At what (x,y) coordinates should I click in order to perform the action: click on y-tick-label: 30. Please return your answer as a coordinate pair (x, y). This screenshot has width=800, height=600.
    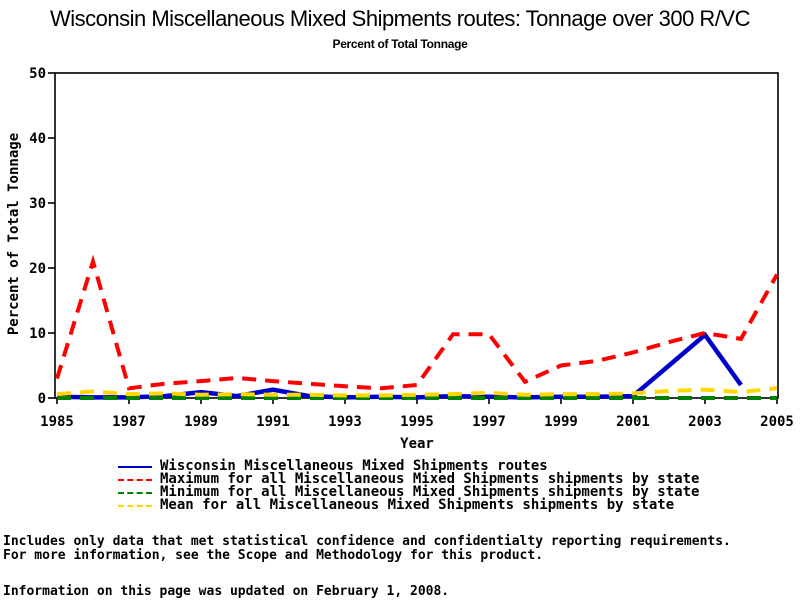
    Looking at the image, I should click on (37, 204).